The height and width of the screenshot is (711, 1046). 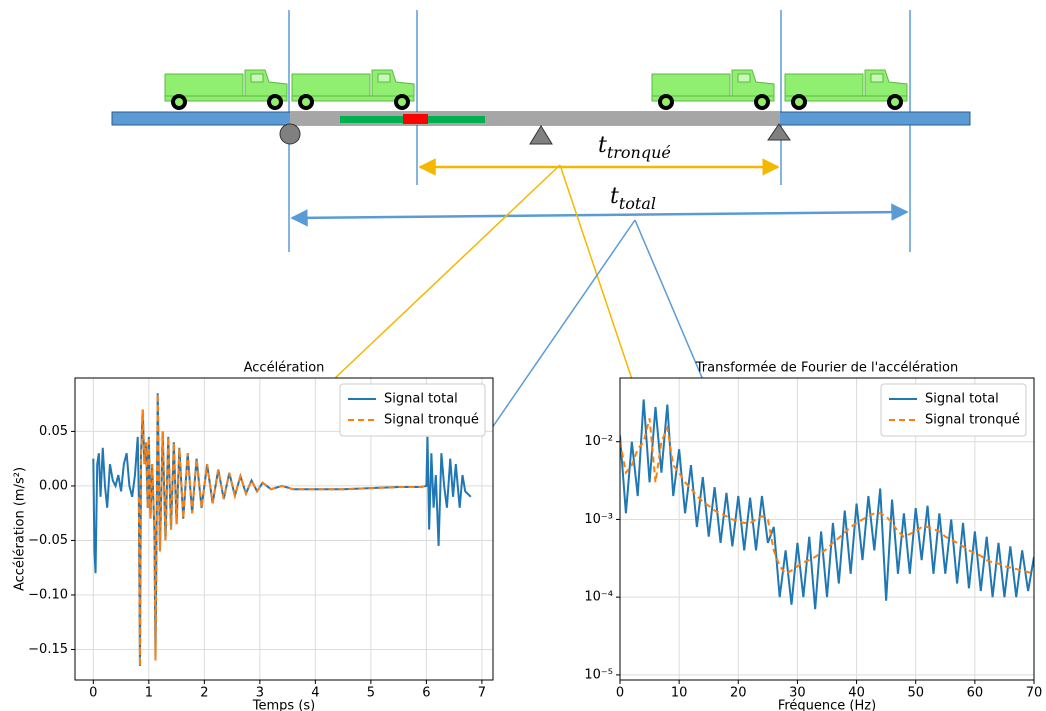 What do you see at coordinates (598, 674) in the screenshot?
I see `y-tick-label: 10⁻⁵` at bounding box center [598, 674].